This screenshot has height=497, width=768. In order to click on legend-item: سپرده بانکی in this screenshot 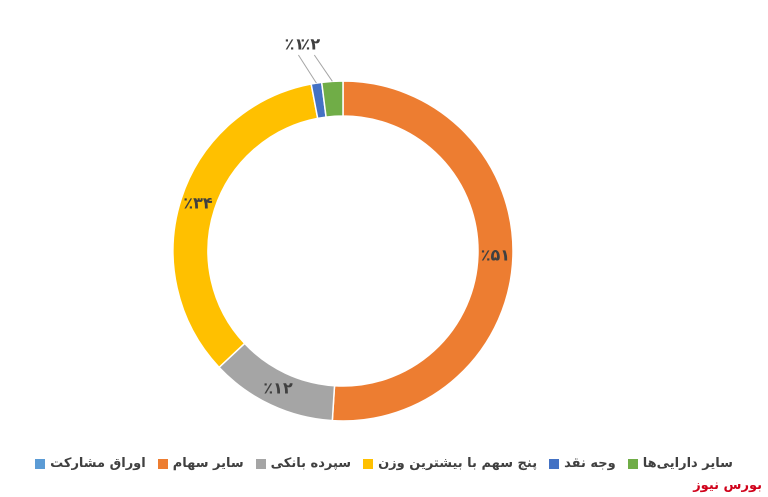, I will do `click(303, 463)`.